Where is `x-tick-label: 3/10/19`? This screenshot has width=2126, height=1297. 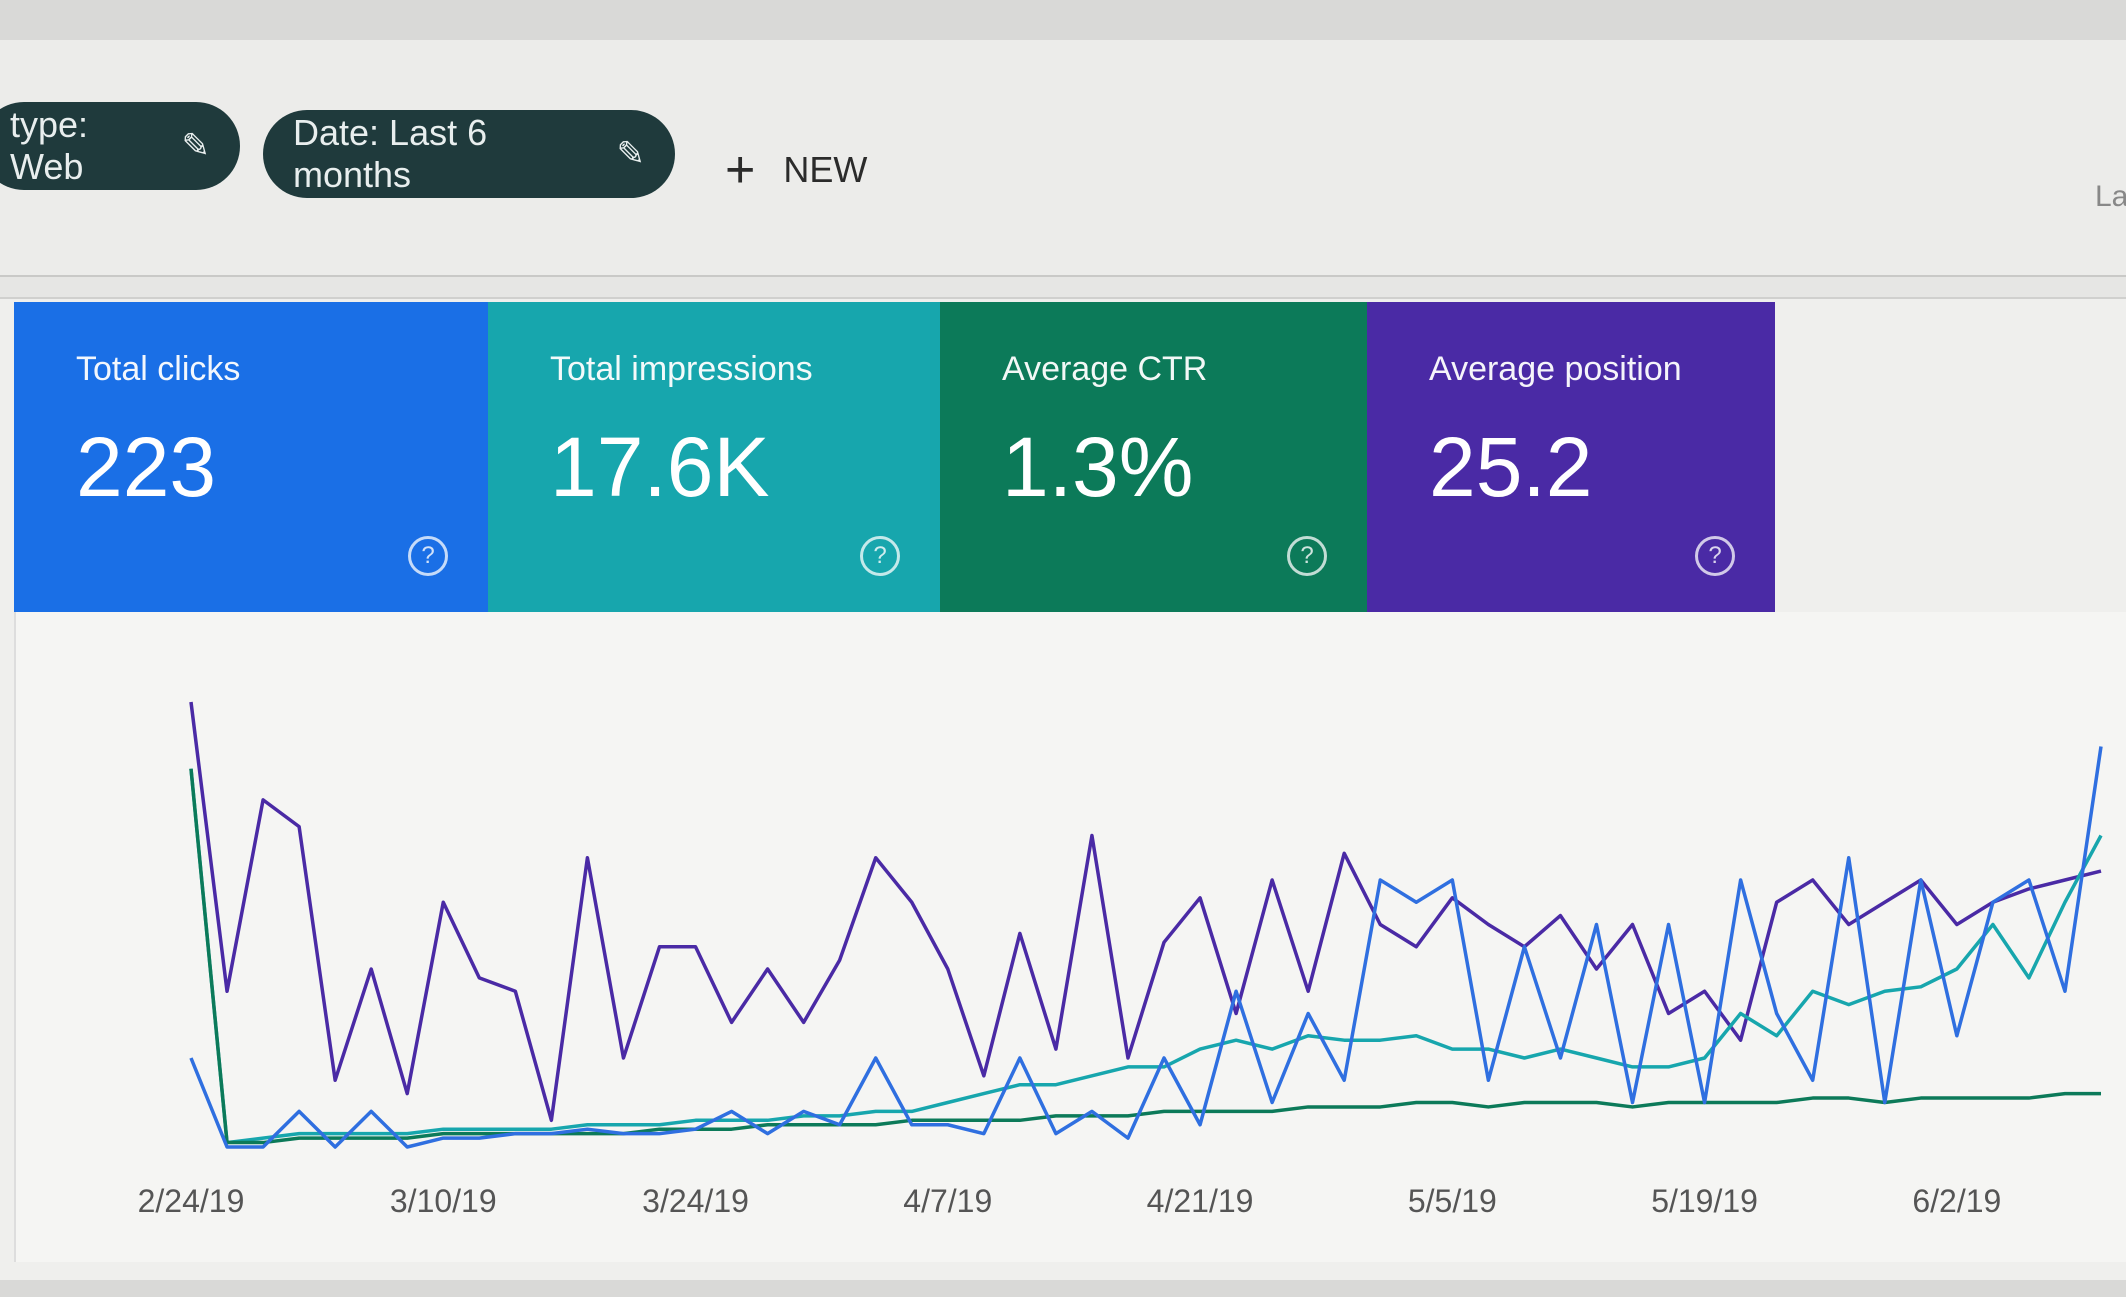 x-tick-label: 3/10/19 is located at coordinates (443, 1201).